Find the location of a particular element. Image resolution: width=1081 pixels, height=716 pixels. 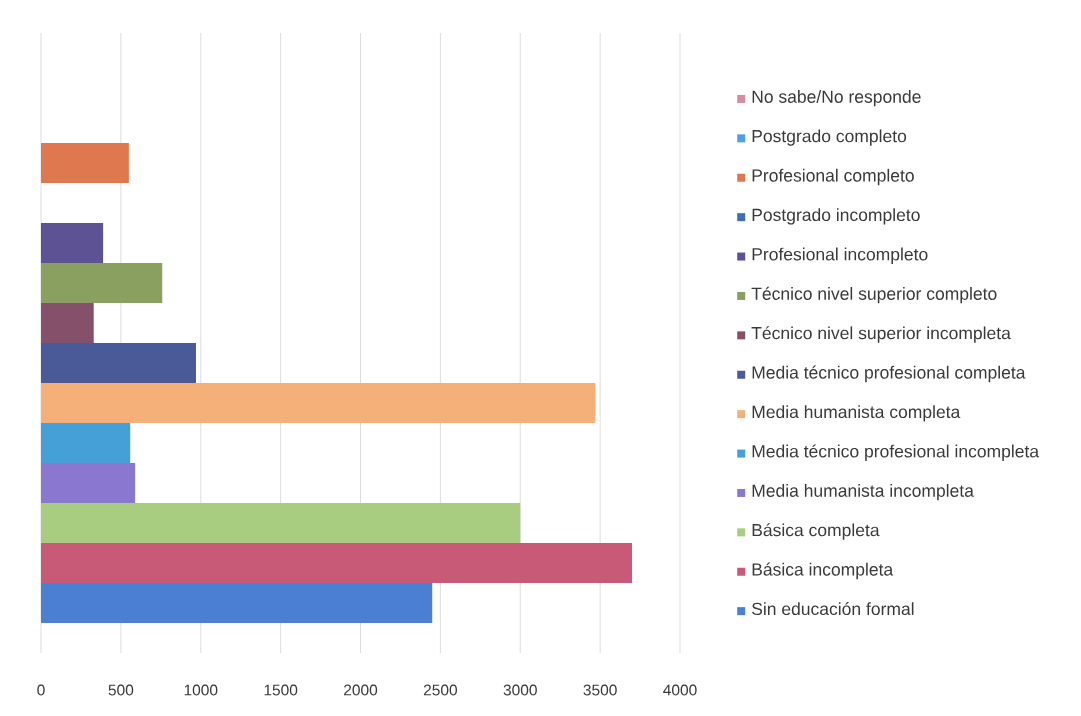

legend-label: No sabe/No responde is located at coordinates (836, 98).